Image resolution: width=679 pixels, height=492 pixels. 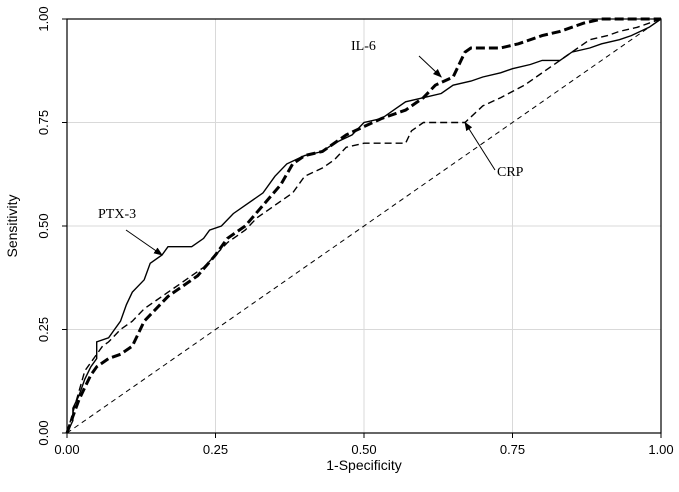 What do you see at coordinates (363, 465) in the screenshot?
I see `x-axis-title: 1-Specificity` at bounding box center [363, 465].